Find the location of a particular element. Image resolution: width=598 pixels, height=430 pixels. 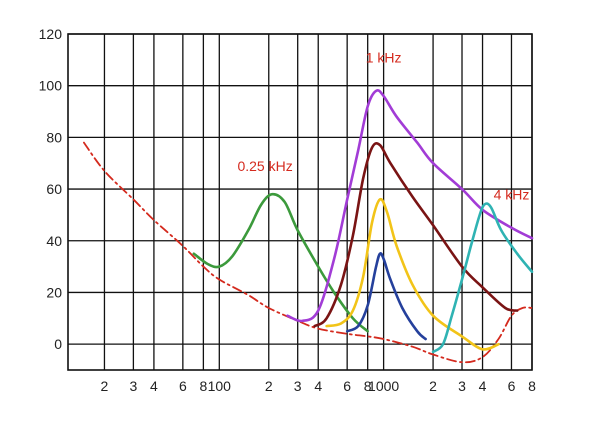

frequency-label: 4 kHz is located at coordinates (512, 194).